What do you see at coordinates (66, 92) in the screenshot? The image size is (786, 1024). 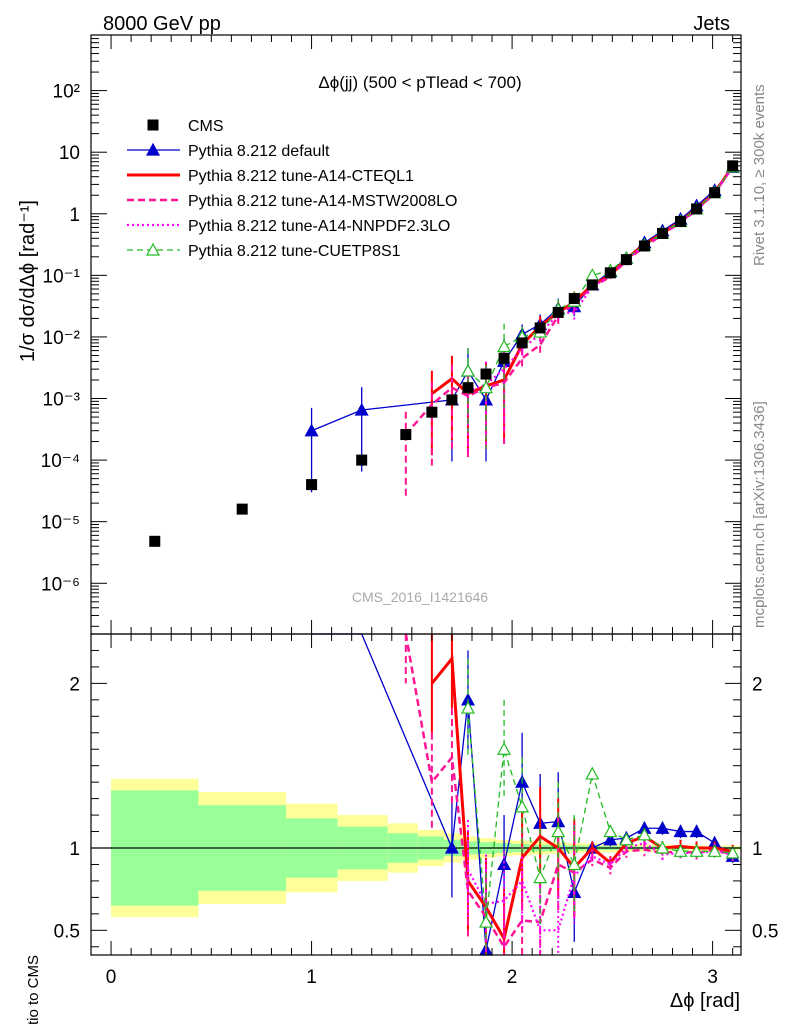 I see `y-tick-label: 10²` at bounding box center [66, 92].